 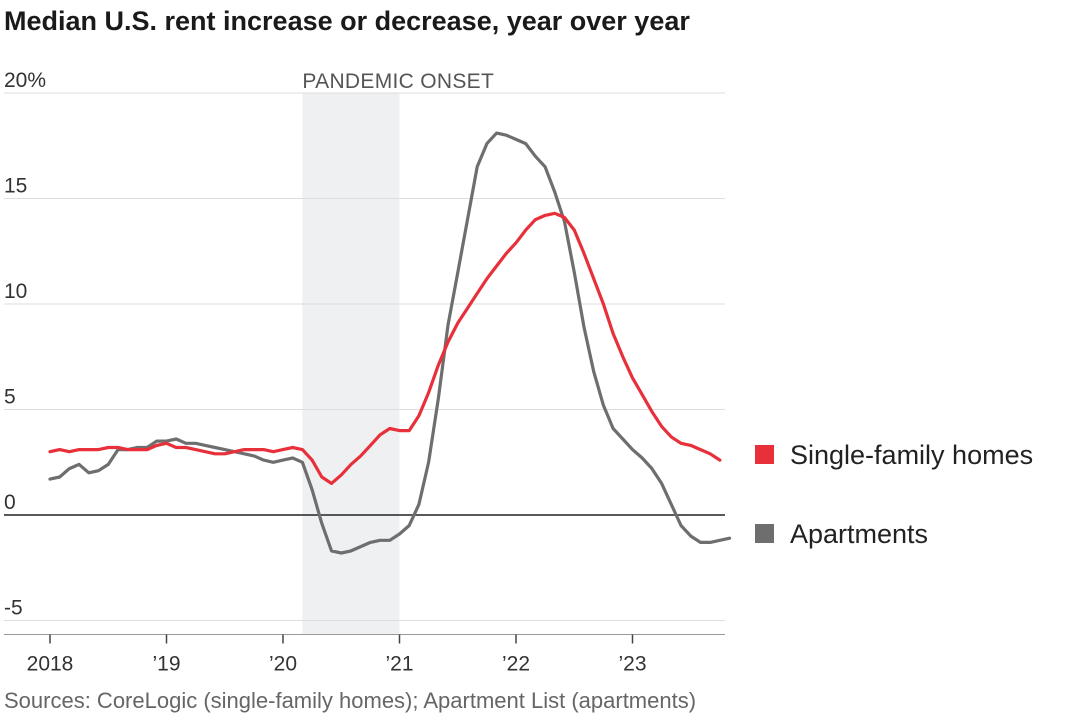 I want to click on y-tick-label: 10, so click(x=15, y=291).